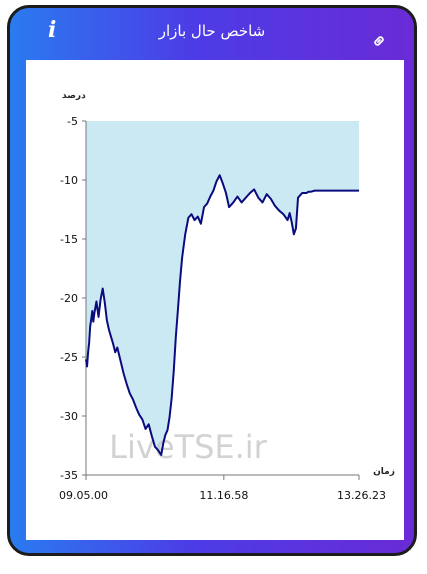 The height and width of the screenshot is (574, 427). What do you see at coordinates (69, 239) in the screenshot?
I see `y-tick-label: -15` at bounding box center [69, 239].